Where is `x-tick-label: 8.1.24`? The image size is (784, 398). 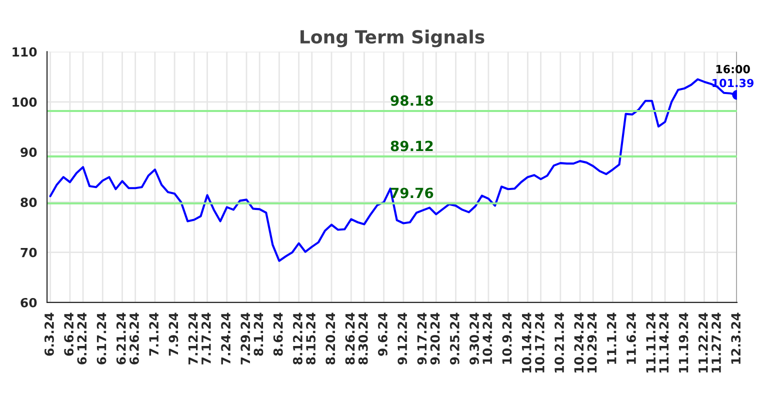 x-tick-label: 8.1.24 is located at coordinates (259, 334).